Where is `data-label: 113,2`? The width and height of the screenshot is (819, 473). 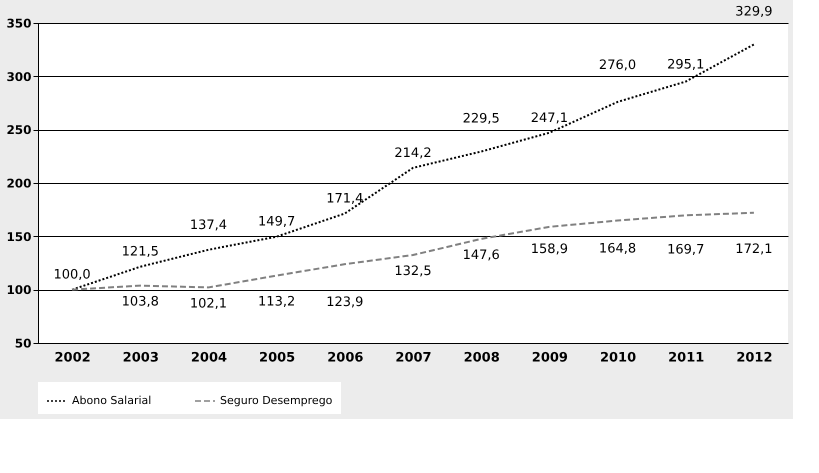 data-label: 113,2 is located at coordinates (277, 302).